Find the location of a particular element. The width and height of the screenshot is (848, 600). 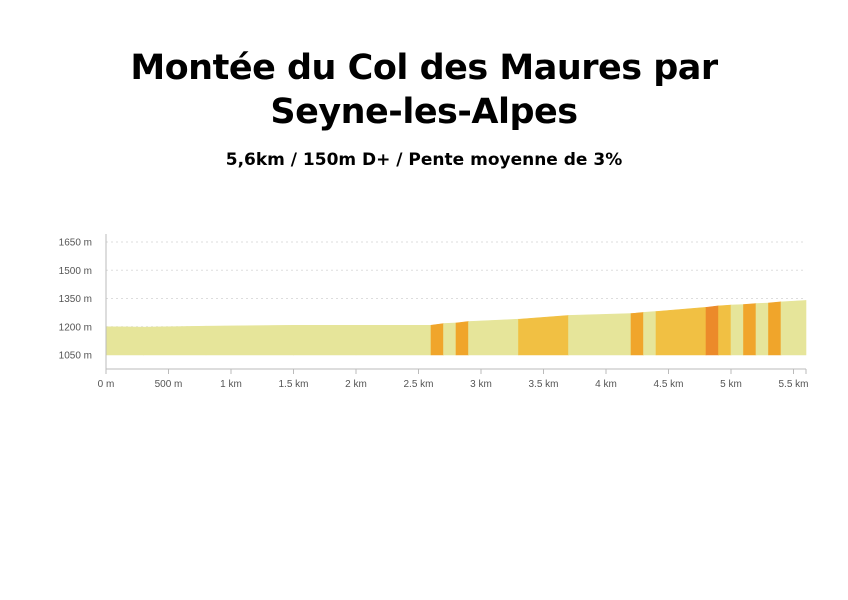

x-tick-label: 1 km is located at coordinates (231, 384).